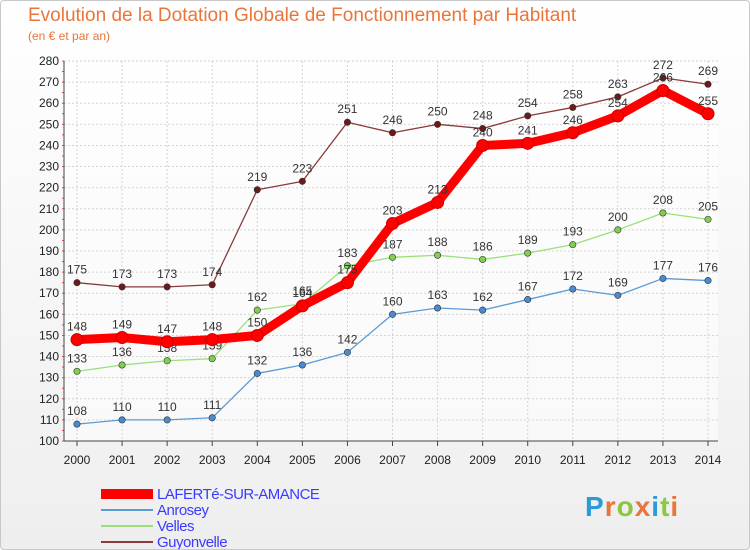  I want to click on logo-letter: r, so click(610, 506).